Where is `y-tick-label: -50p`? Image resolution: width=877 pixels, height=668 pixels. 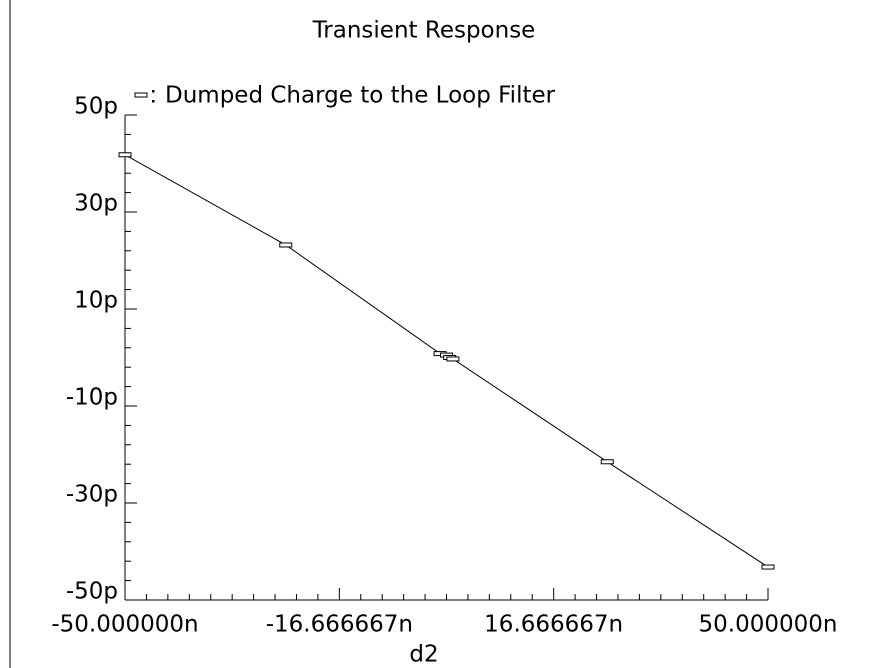 y-tick-label: -50p is located at coordinates (92, 592).